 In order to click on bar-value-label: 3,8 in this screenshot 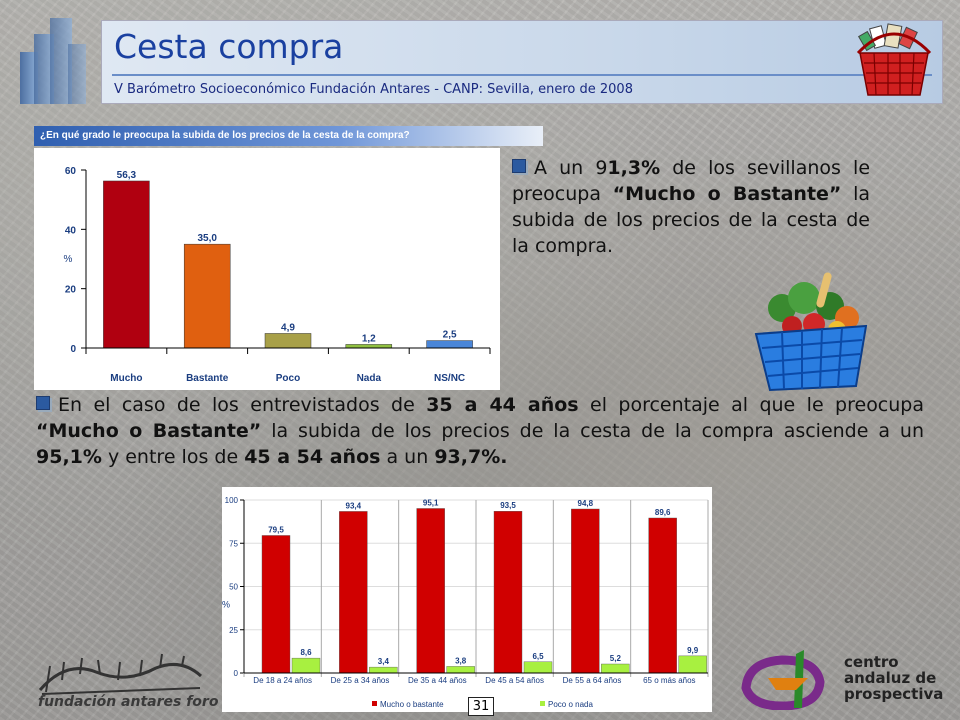, I will do `click(461, 660)`.